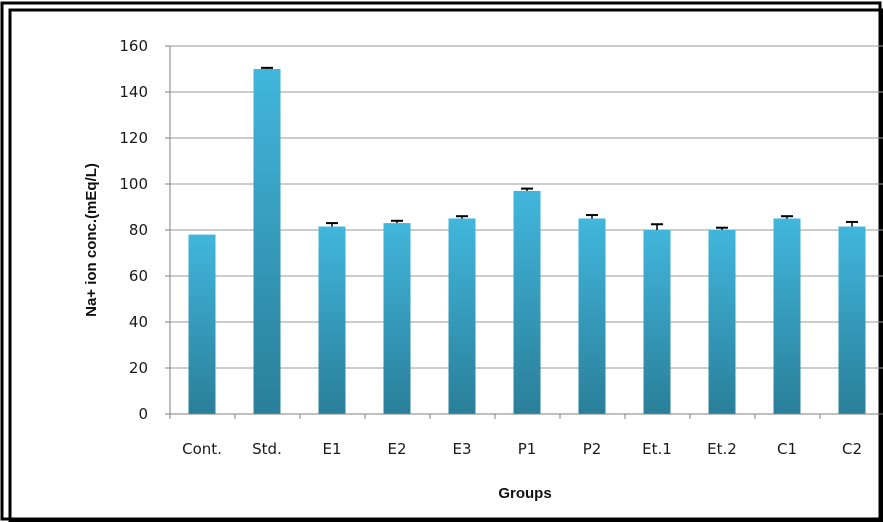 Image resolution: width=883 pixels, height=522 pixels. I want to click on y-tick-label: 0, so click(143, 414).